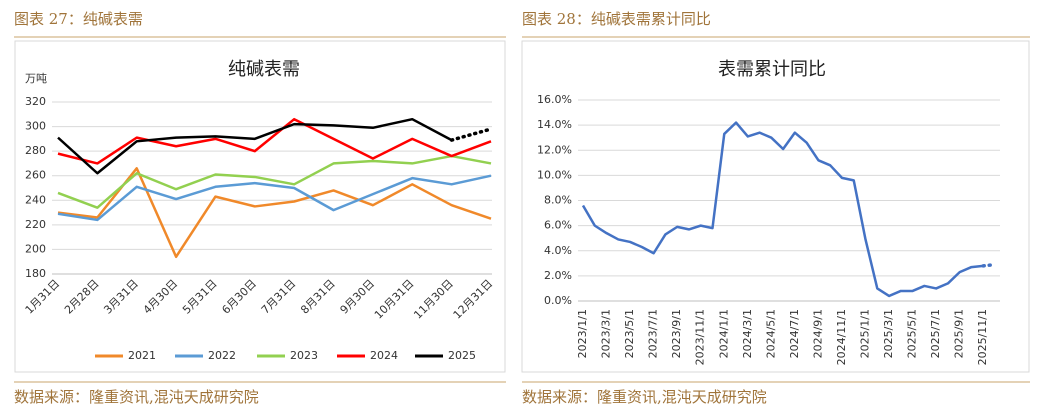  I want to click on x-tick-label: 6月30日, so click(239, 297).